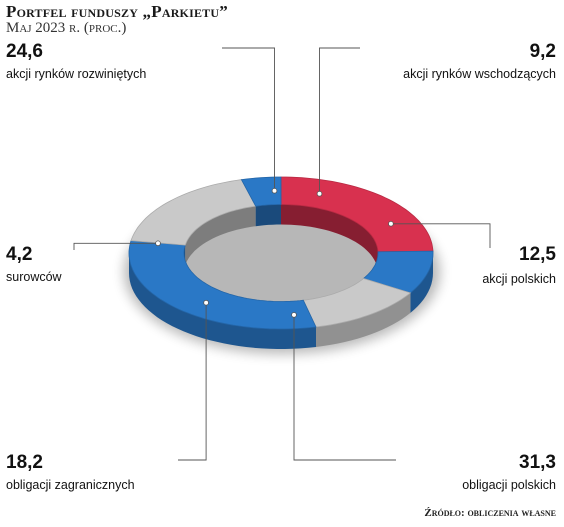 This screenshot has height=527, width=564. I want to click on slice-inner-wall-obligacji-zagranicznych, so click(220, 236).